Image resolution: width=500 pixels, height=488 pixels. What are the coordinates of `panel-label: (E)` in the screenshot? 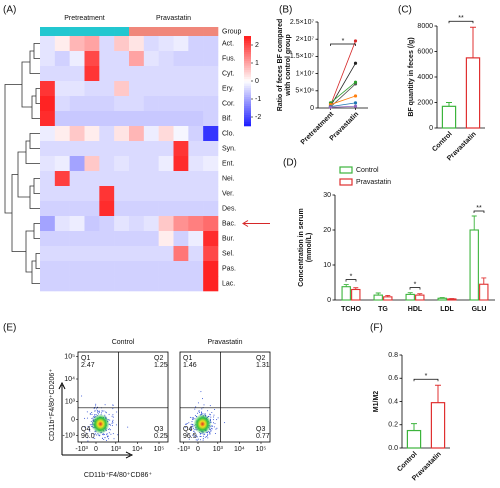 It's located at (9, 328).